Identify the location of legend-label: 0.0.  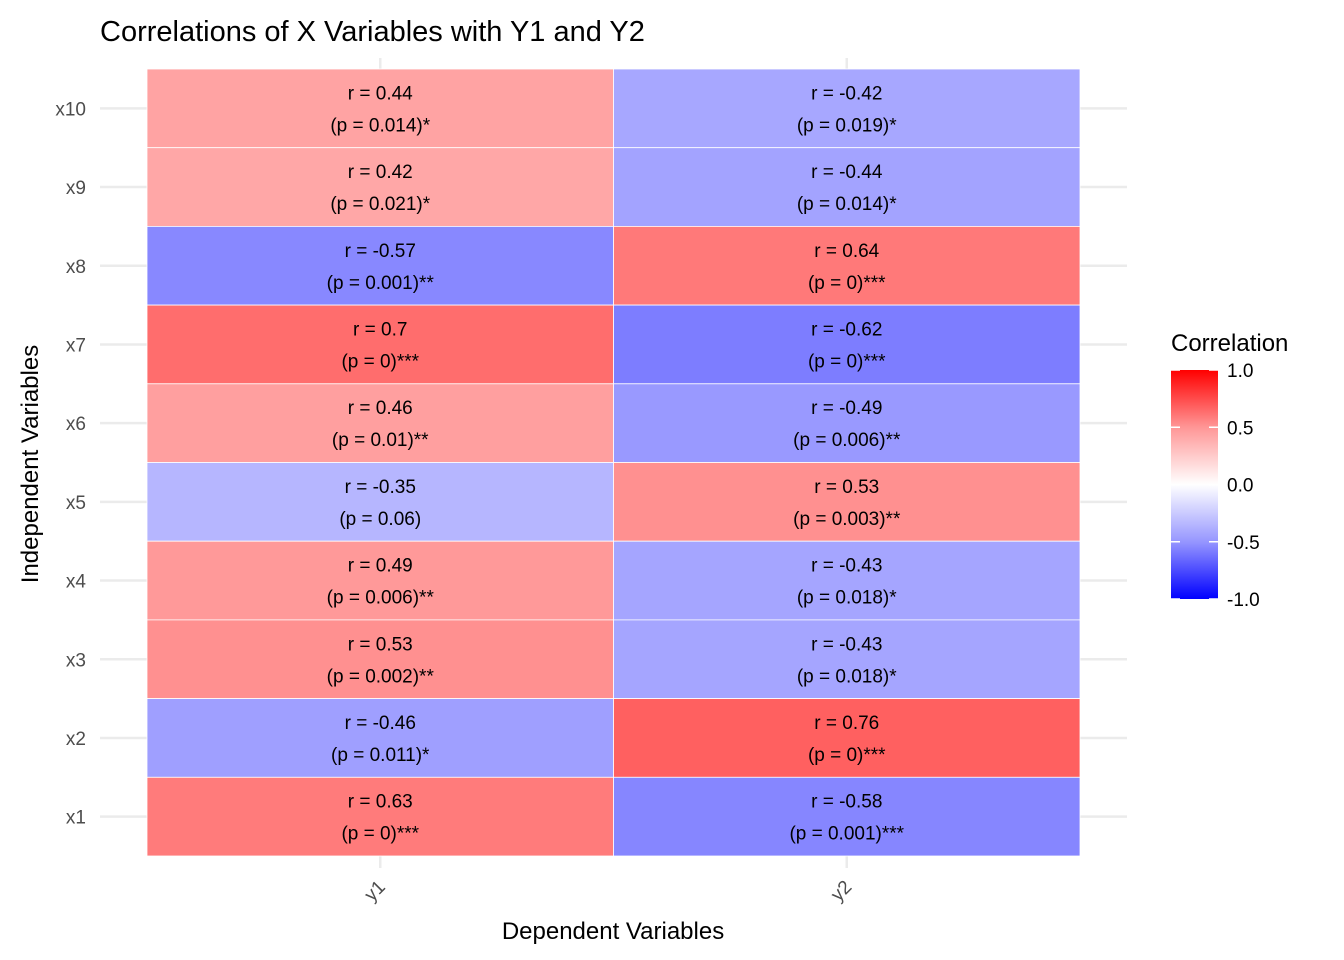
(1240, 486).